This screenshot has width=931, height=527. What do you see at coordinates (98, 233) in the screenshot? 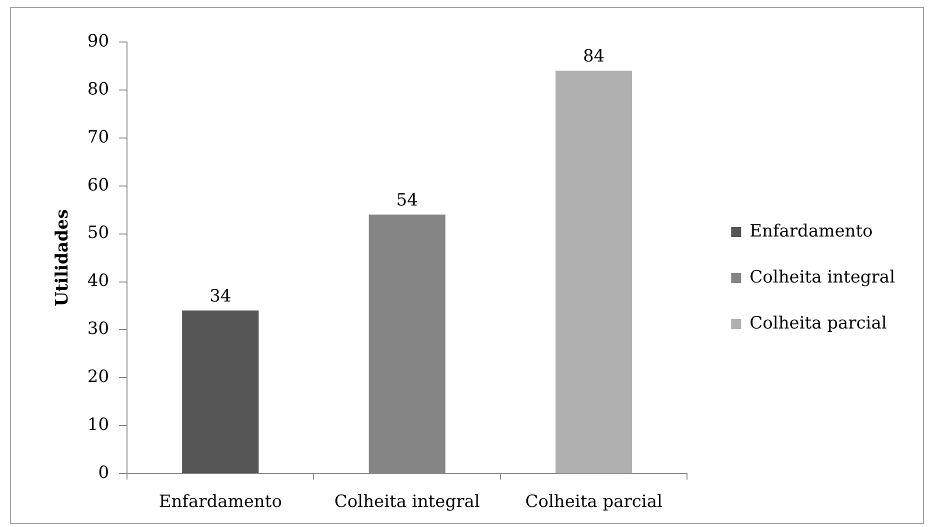
I see `y-tick-label: 50` at bounding box center [98, 233].